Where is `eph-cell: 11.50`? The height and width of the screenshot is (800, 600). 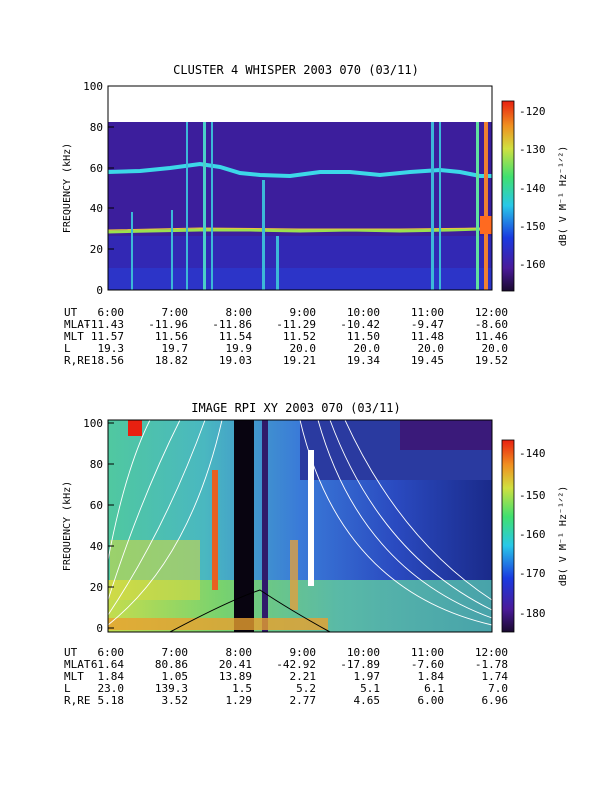 eph-cell: 11.50 is located at coordinates (363, 336).